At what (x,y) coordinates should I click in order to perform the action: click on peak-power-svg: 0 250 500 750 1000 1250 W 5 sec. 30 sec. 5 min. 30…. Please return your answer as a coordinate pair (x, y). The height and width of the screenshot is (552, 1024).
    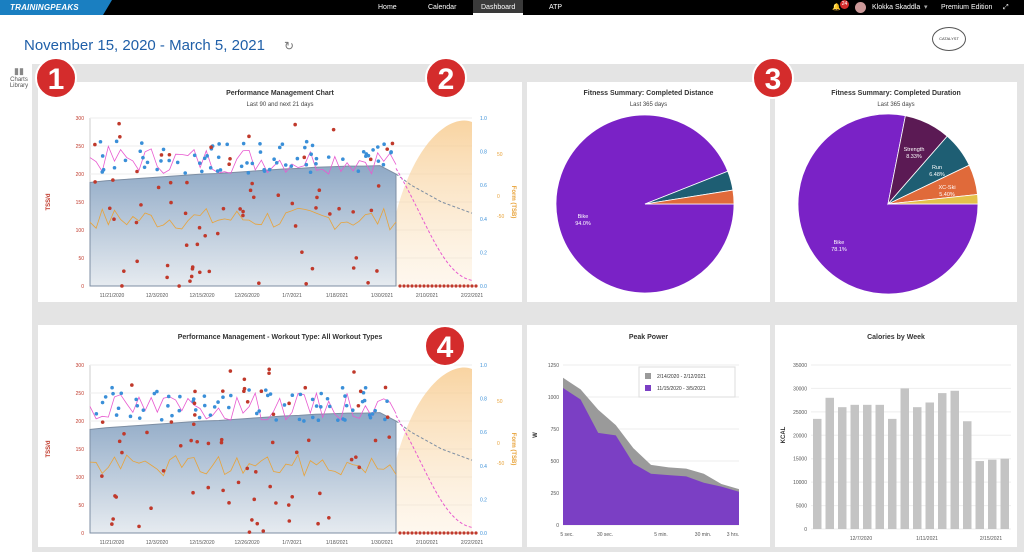
    Looking at the image, I should click on (636, 450).